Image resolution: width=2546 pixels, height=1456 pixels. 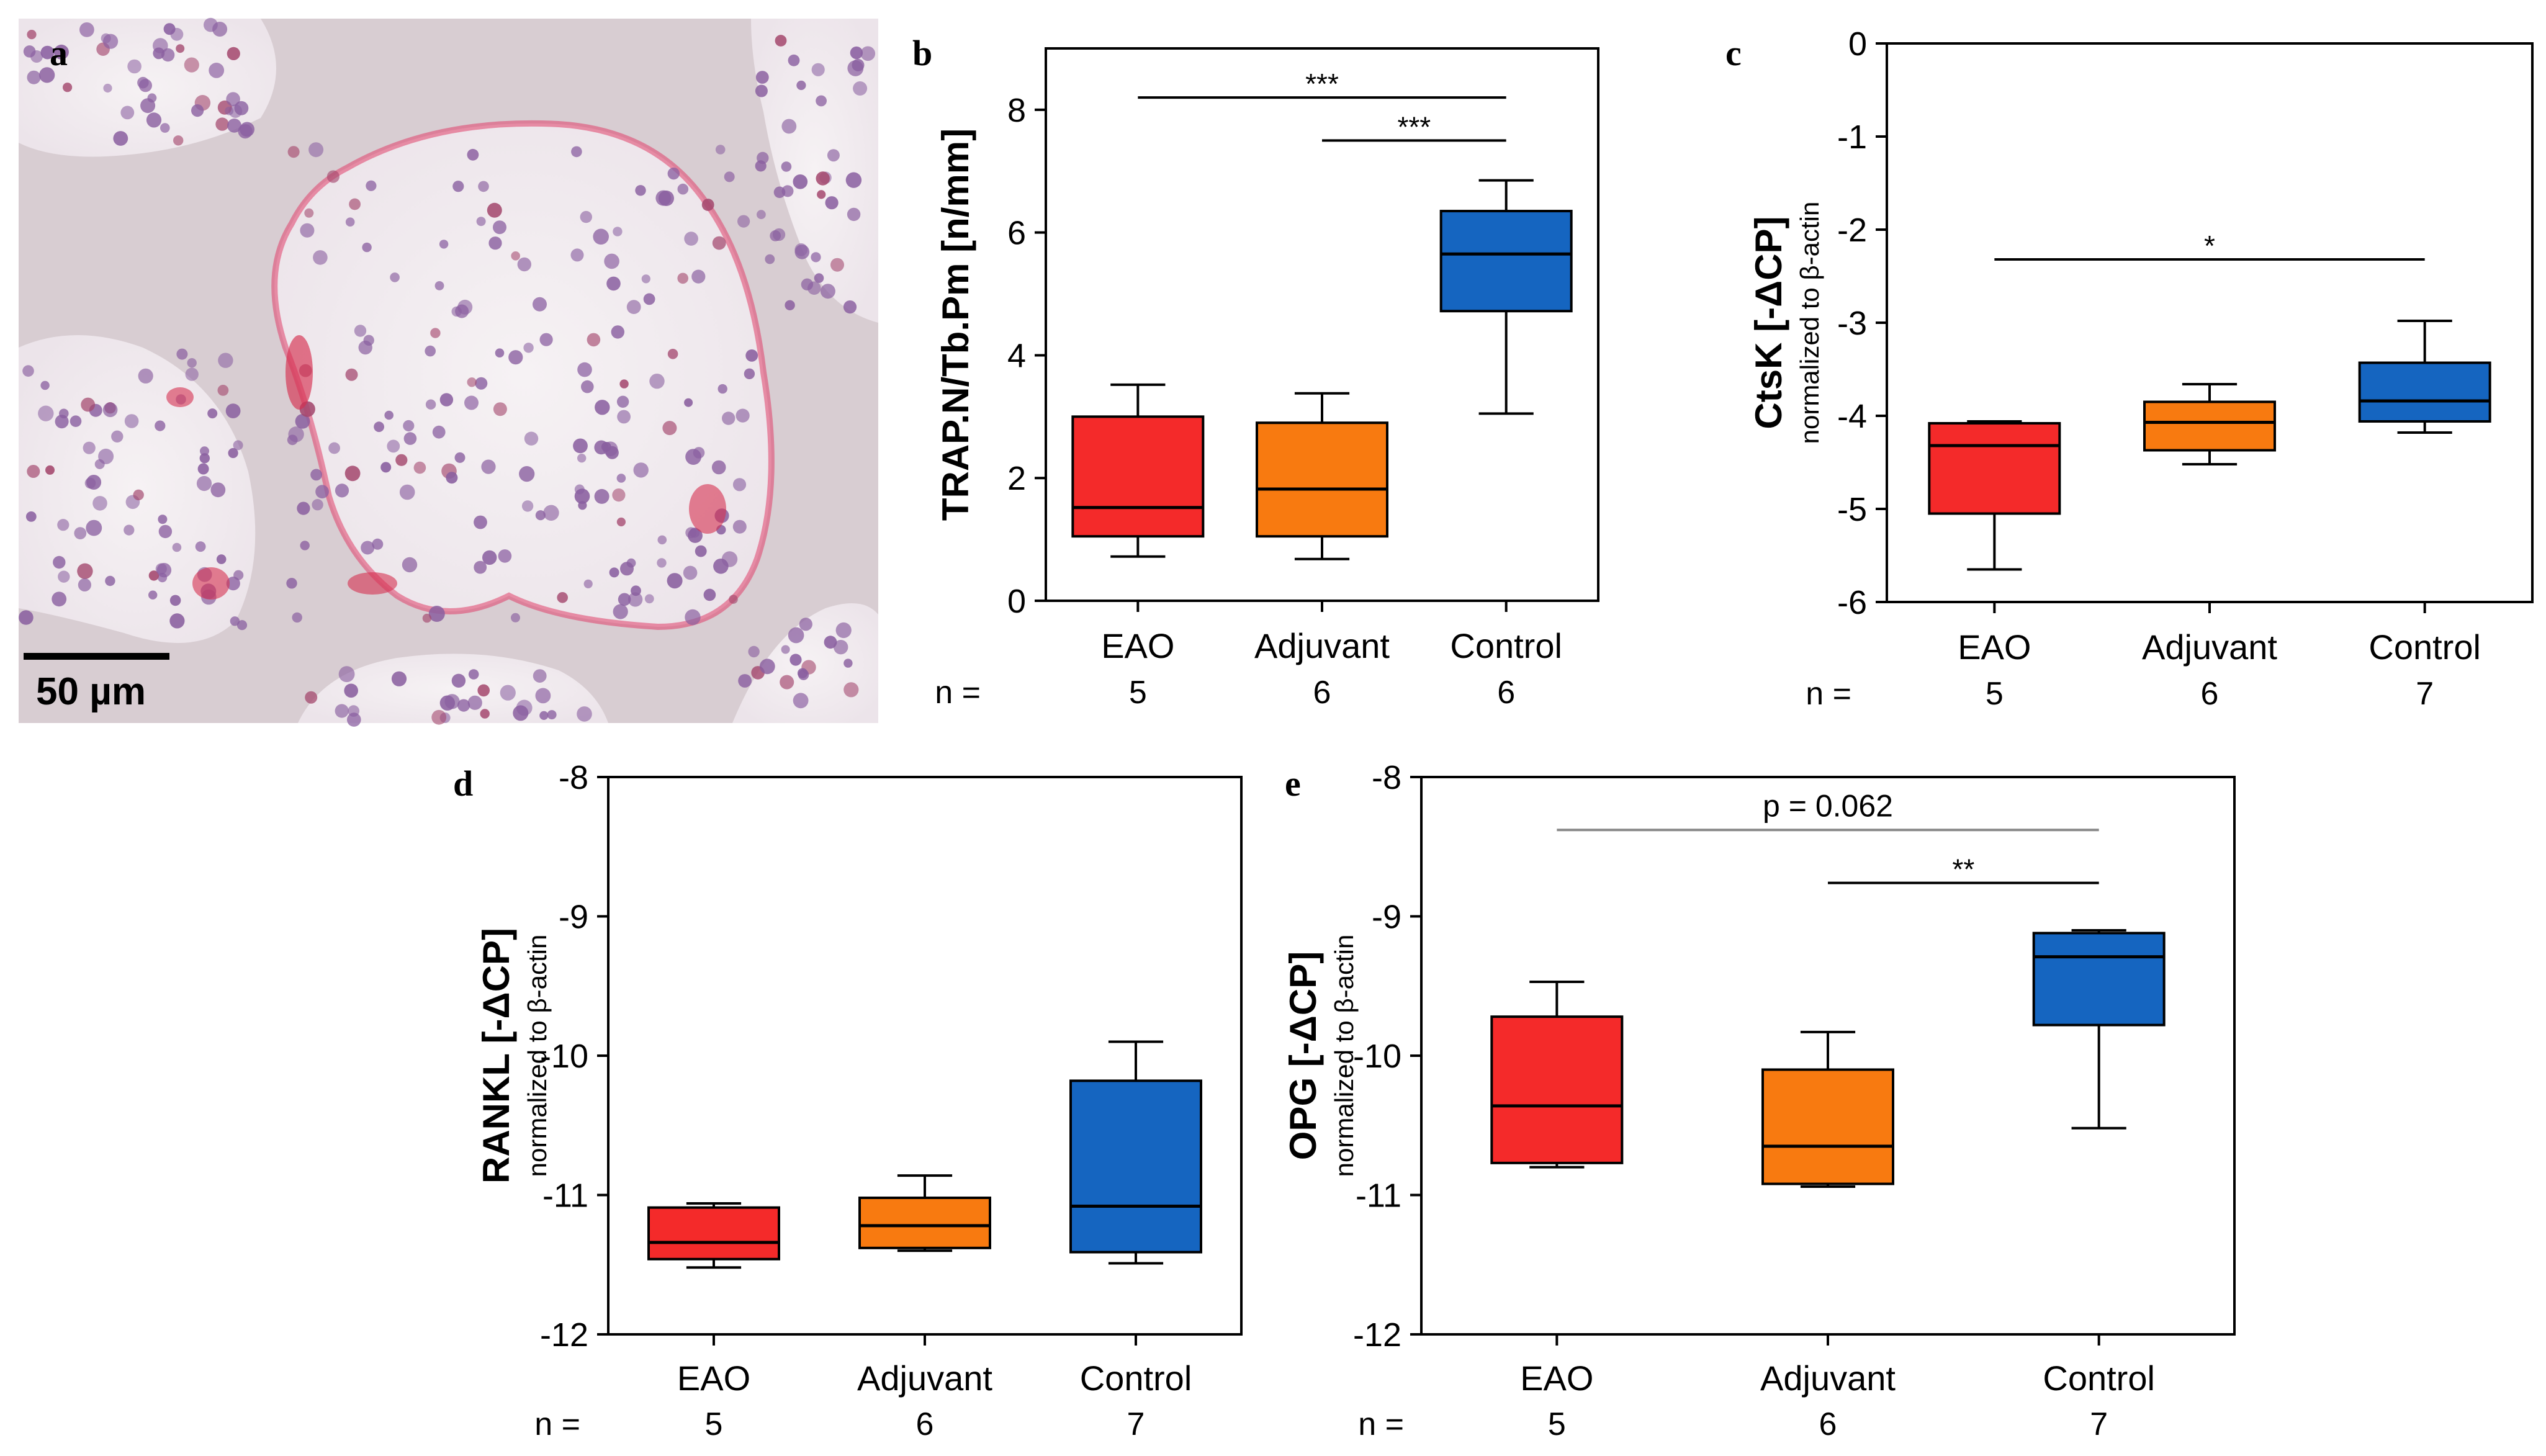 What do you see at coordinates (1017, 233) in the screenshot?
I see `y-tick-label: 6` at bounding box center [1017, 233].